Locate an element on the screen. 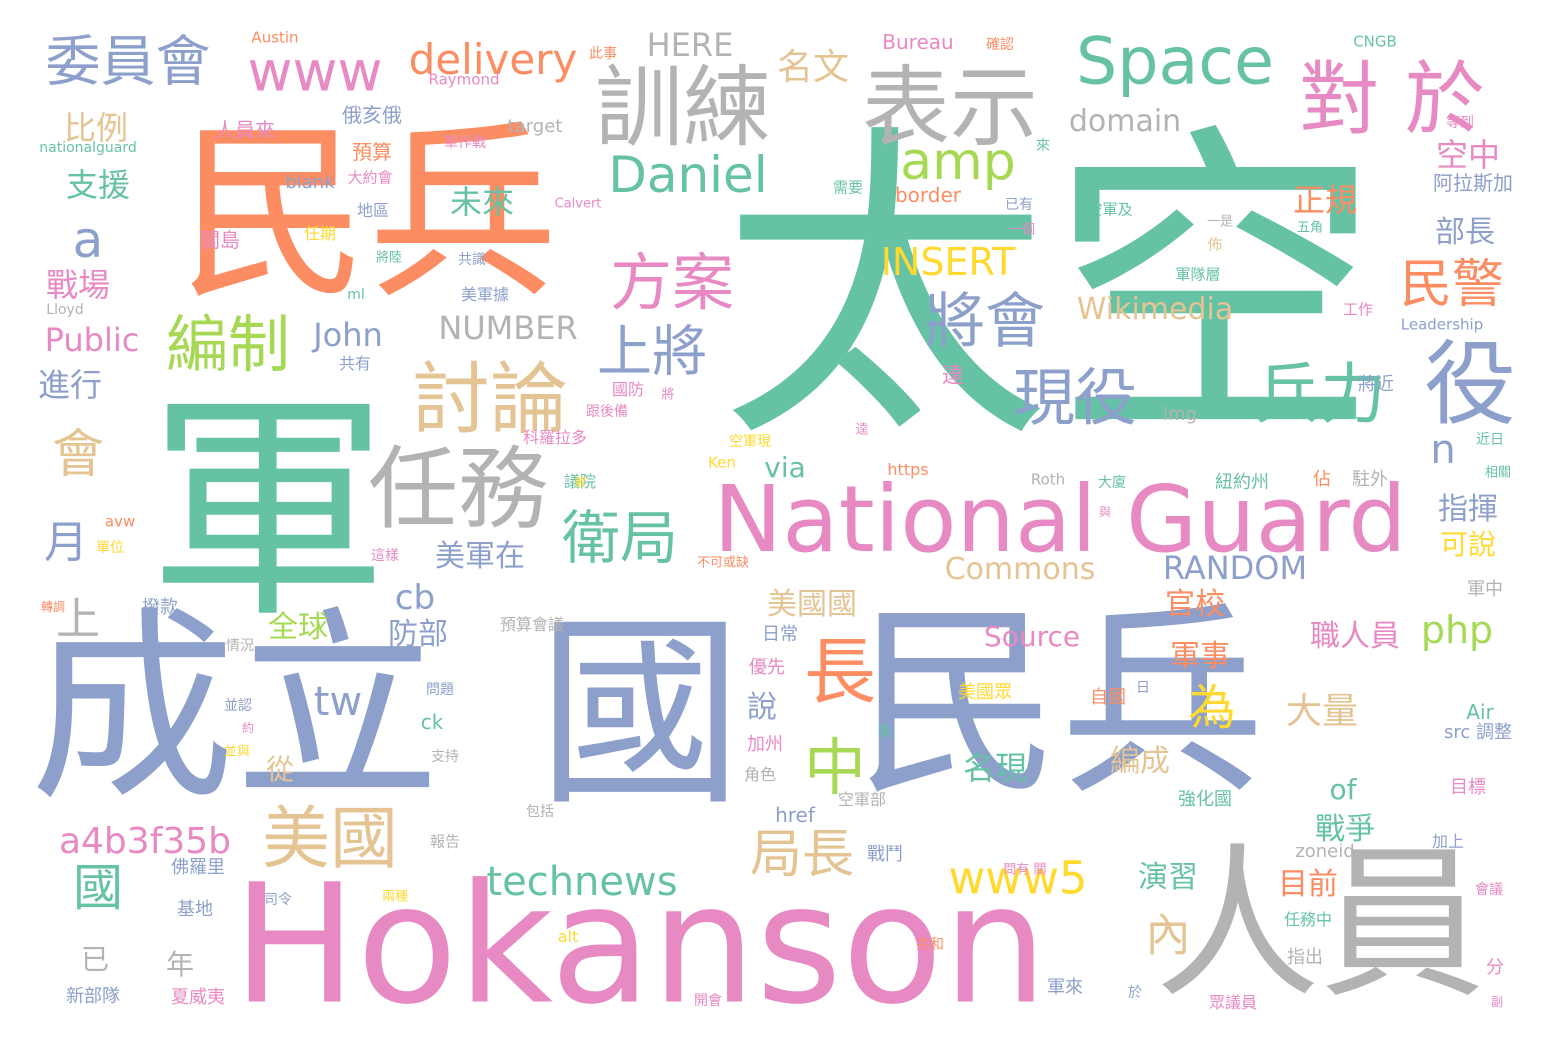 The height and width of the screenshot is (1052, 1548). word-yu: 於 is located at coordinates (1135, 993).